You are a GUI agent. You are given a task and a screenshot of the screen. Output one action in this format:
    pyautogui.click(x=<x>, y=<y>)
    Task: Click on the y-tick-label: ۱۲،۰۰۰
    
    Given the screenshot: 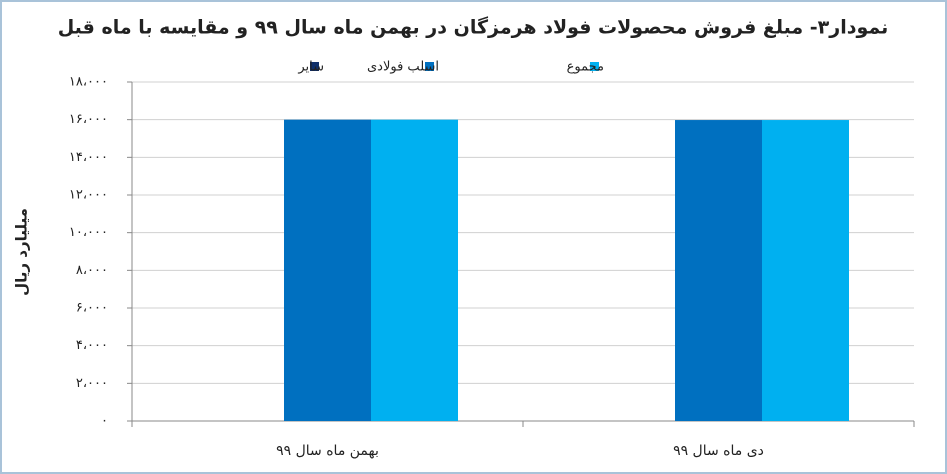 What is the action you would take?
    pyautogui.click(x=88, y=195)
    